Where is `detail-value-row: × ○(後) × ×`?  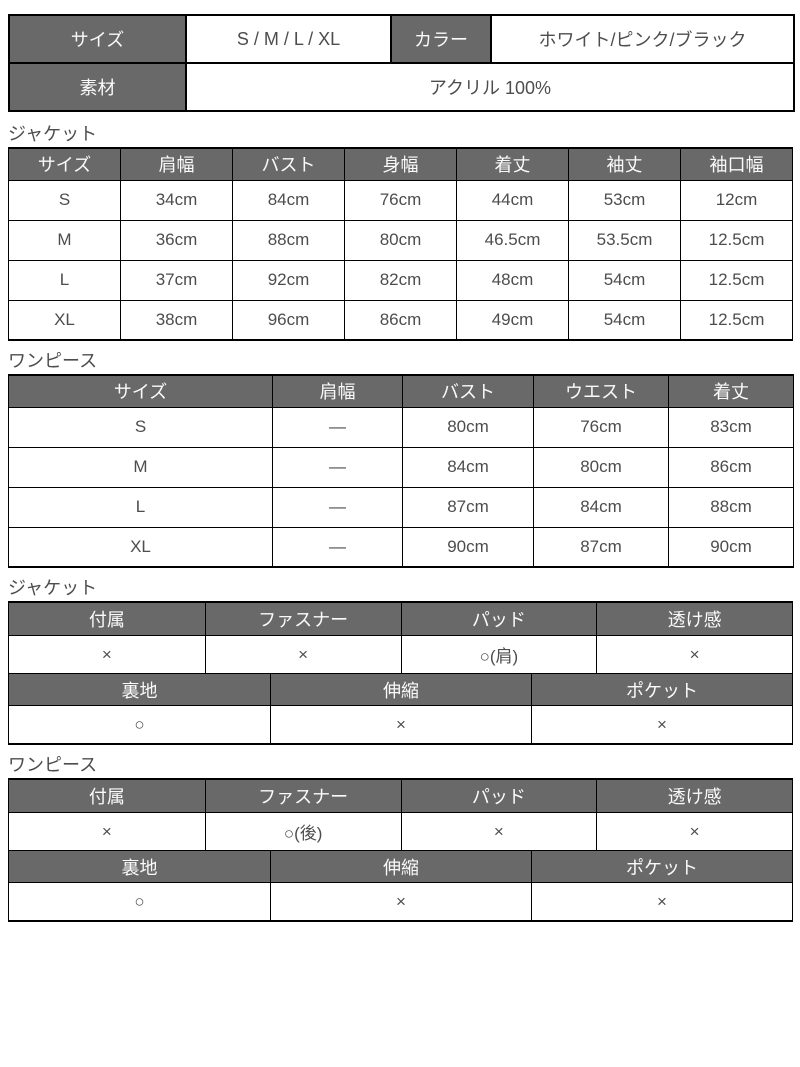
detail-value-row: × ○(後) × × is located at coordinates (400, 831).